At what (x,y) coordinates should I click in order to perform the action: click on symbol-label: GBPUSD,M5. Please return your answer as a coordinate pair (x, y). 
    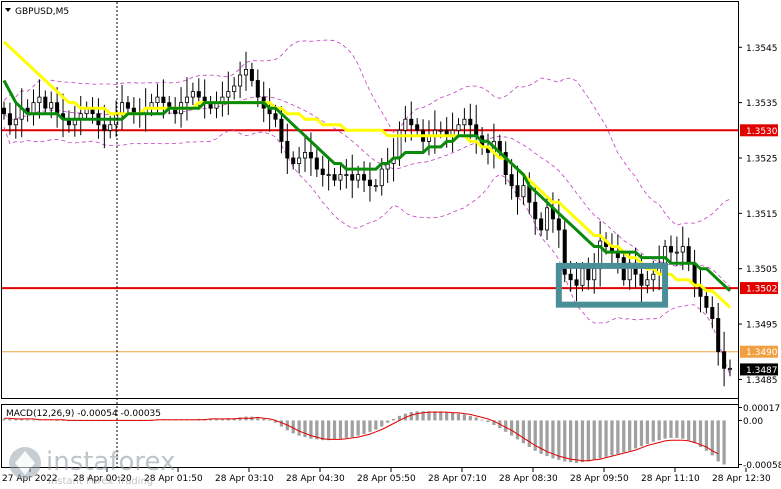
    Looking at the image, I should click on (42, 12).